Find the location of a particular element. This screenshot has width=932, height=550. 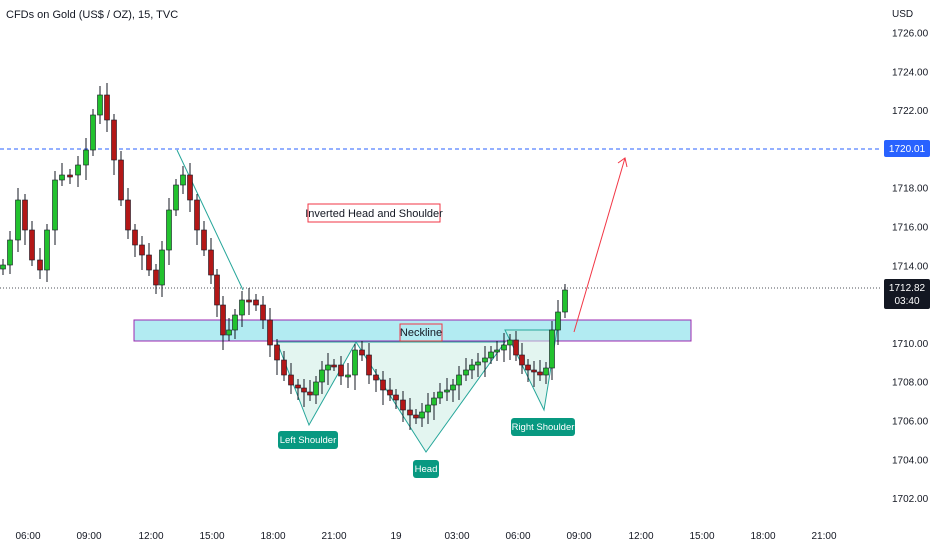

trend-line is located at coordinates (210, 220).